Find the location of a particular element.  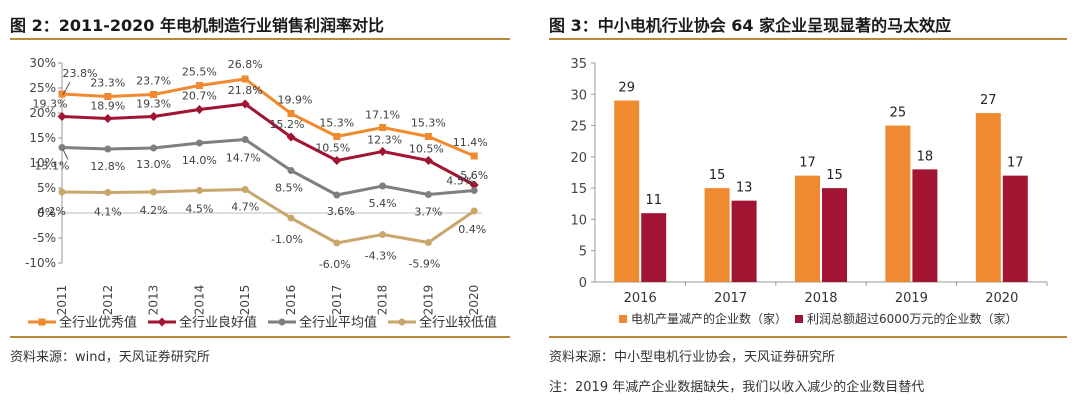

y-tick-label: 25 is located at coordinates (578, 127).